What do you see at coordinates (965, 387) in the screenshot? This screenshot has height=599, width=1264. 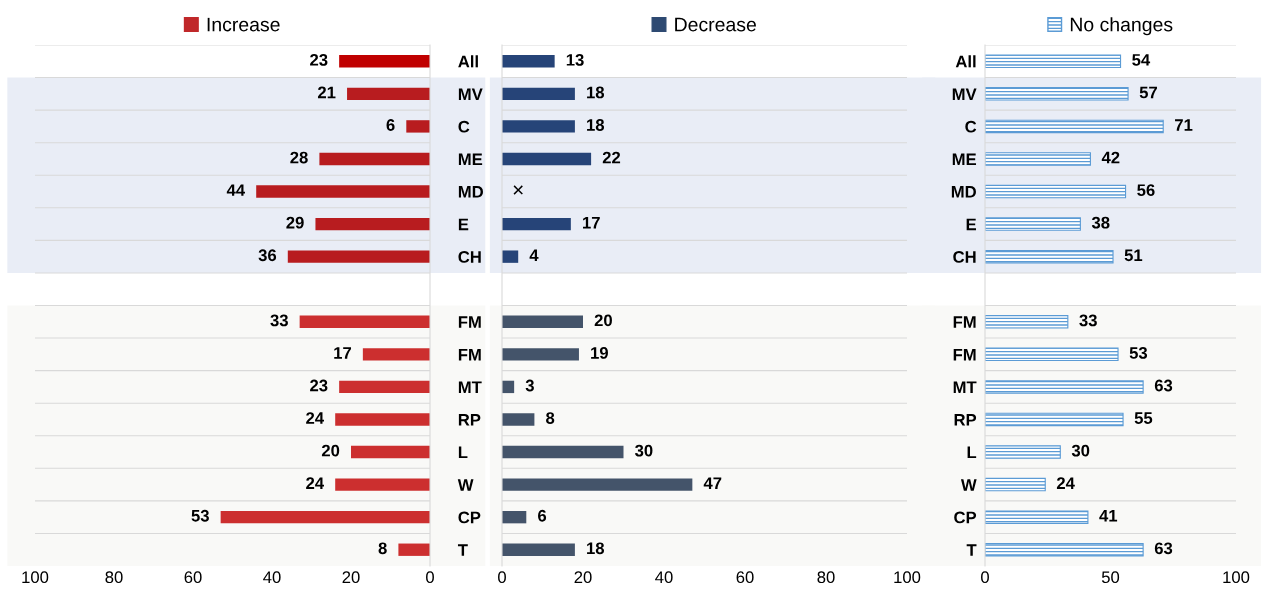 I see `y-tick-label: MT` at bounding box center [965, 387].